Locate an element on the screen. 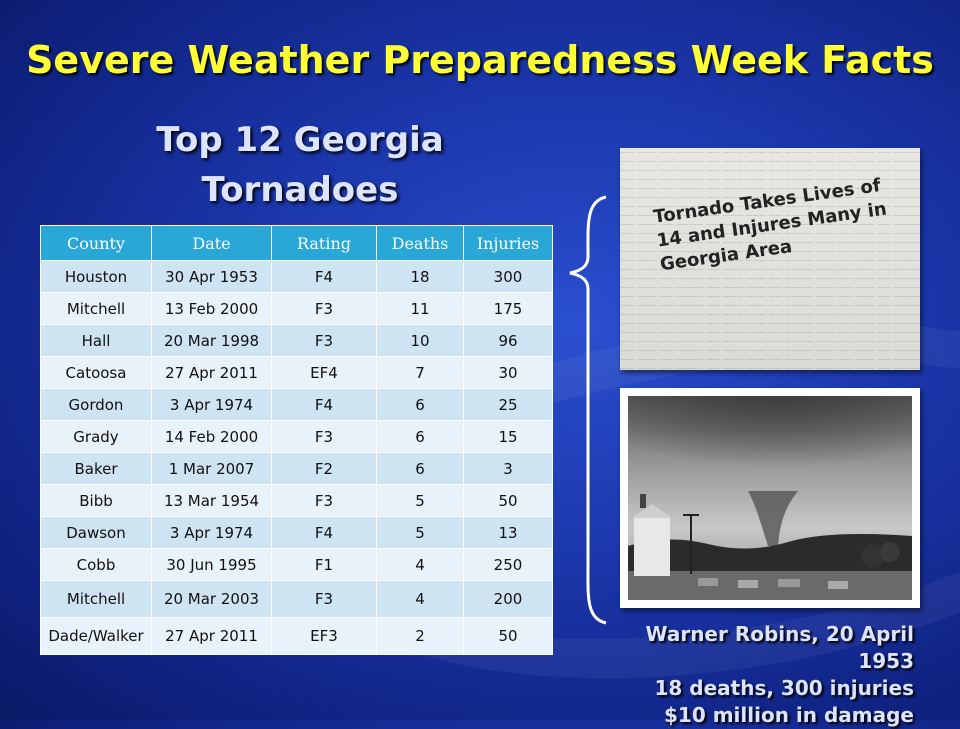  header-injuries: Injuries is located at coordinates (508, 243).